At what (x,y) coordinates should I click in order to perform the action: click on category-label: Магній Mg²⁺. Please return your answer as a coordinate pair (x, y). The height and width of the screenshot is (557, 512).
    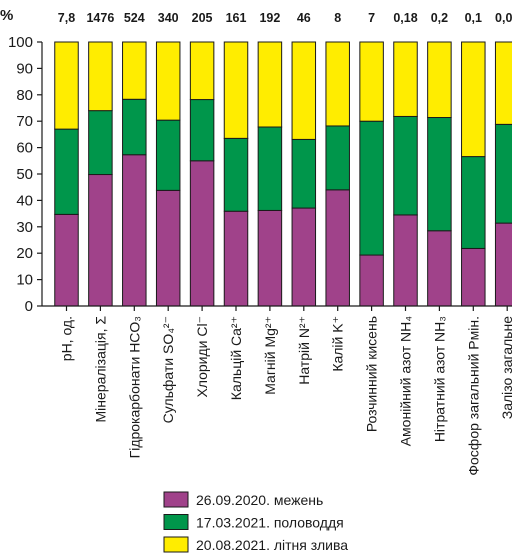
    Looking at the image, I should click on (270, 355).